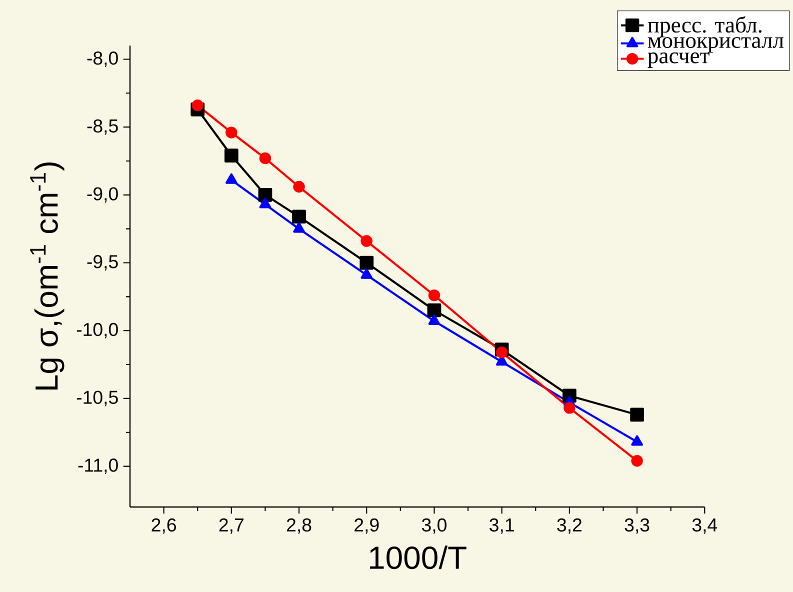 This screenshot has height=592, width=793. What do you see at coordinates (102, 127) in the screenshot?
I see `y-tick-label: -8,5` at bounding box center [102, 127].